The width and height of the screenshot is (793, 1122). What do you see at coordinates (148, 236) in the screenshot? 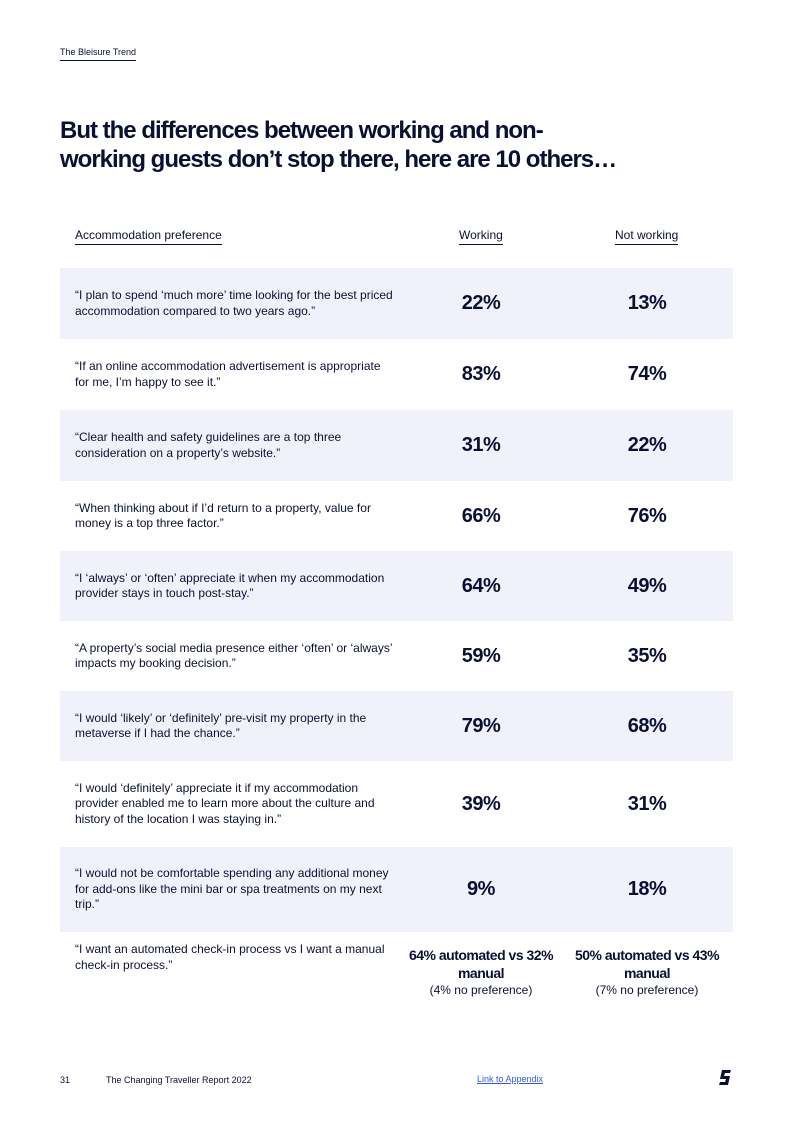
I see `column-header-preference: Accommodation preference` at bounding box center [148, 236].